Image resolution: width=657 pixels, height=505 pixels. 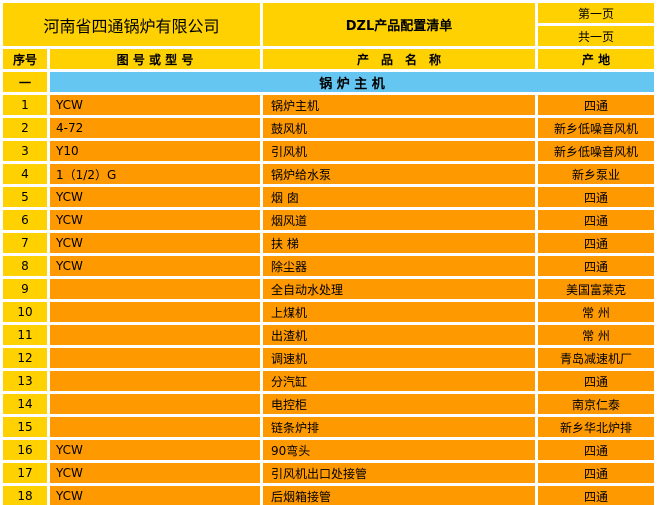 I want to click on header-row-2: 共一页, so click(x=329, y=36).